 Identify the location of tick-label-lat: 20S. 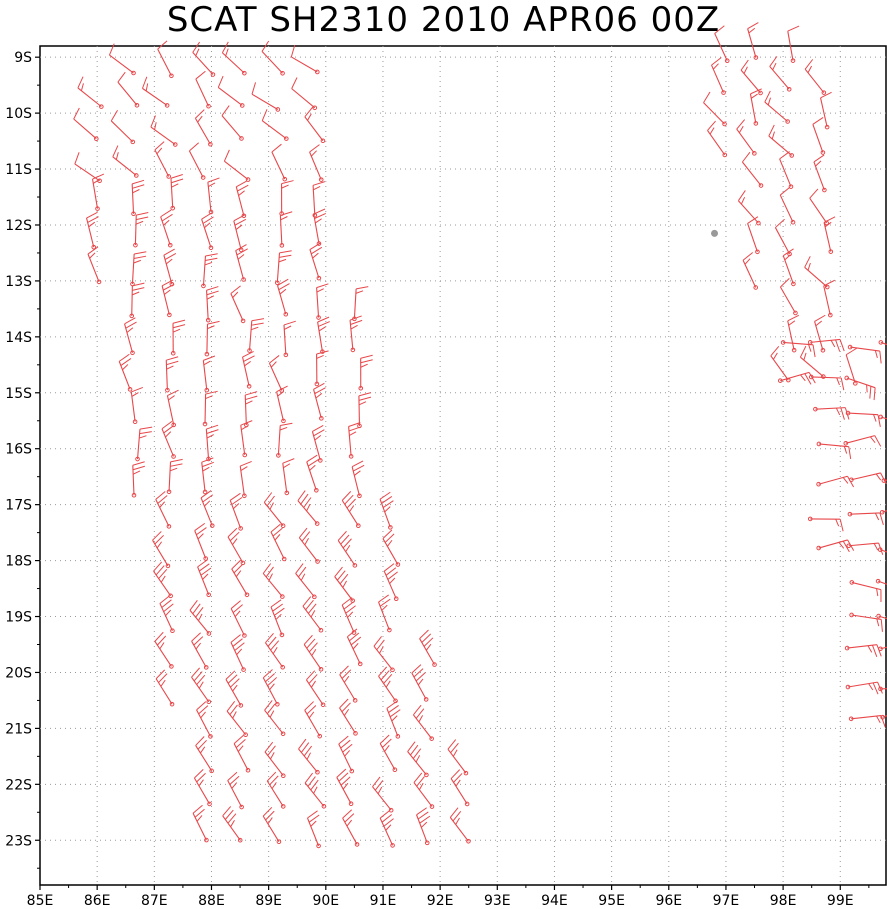
(18, 673).